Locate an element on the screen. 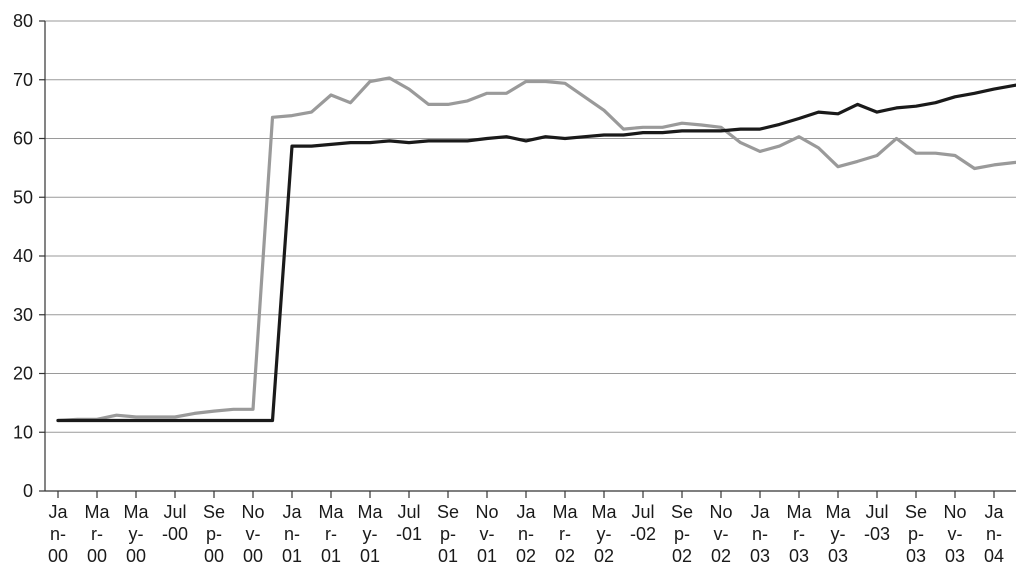 Image resolution: width=1016 pixels, height=570 pixels. y-tick-label: 60 is located at coordinates (23, 139).